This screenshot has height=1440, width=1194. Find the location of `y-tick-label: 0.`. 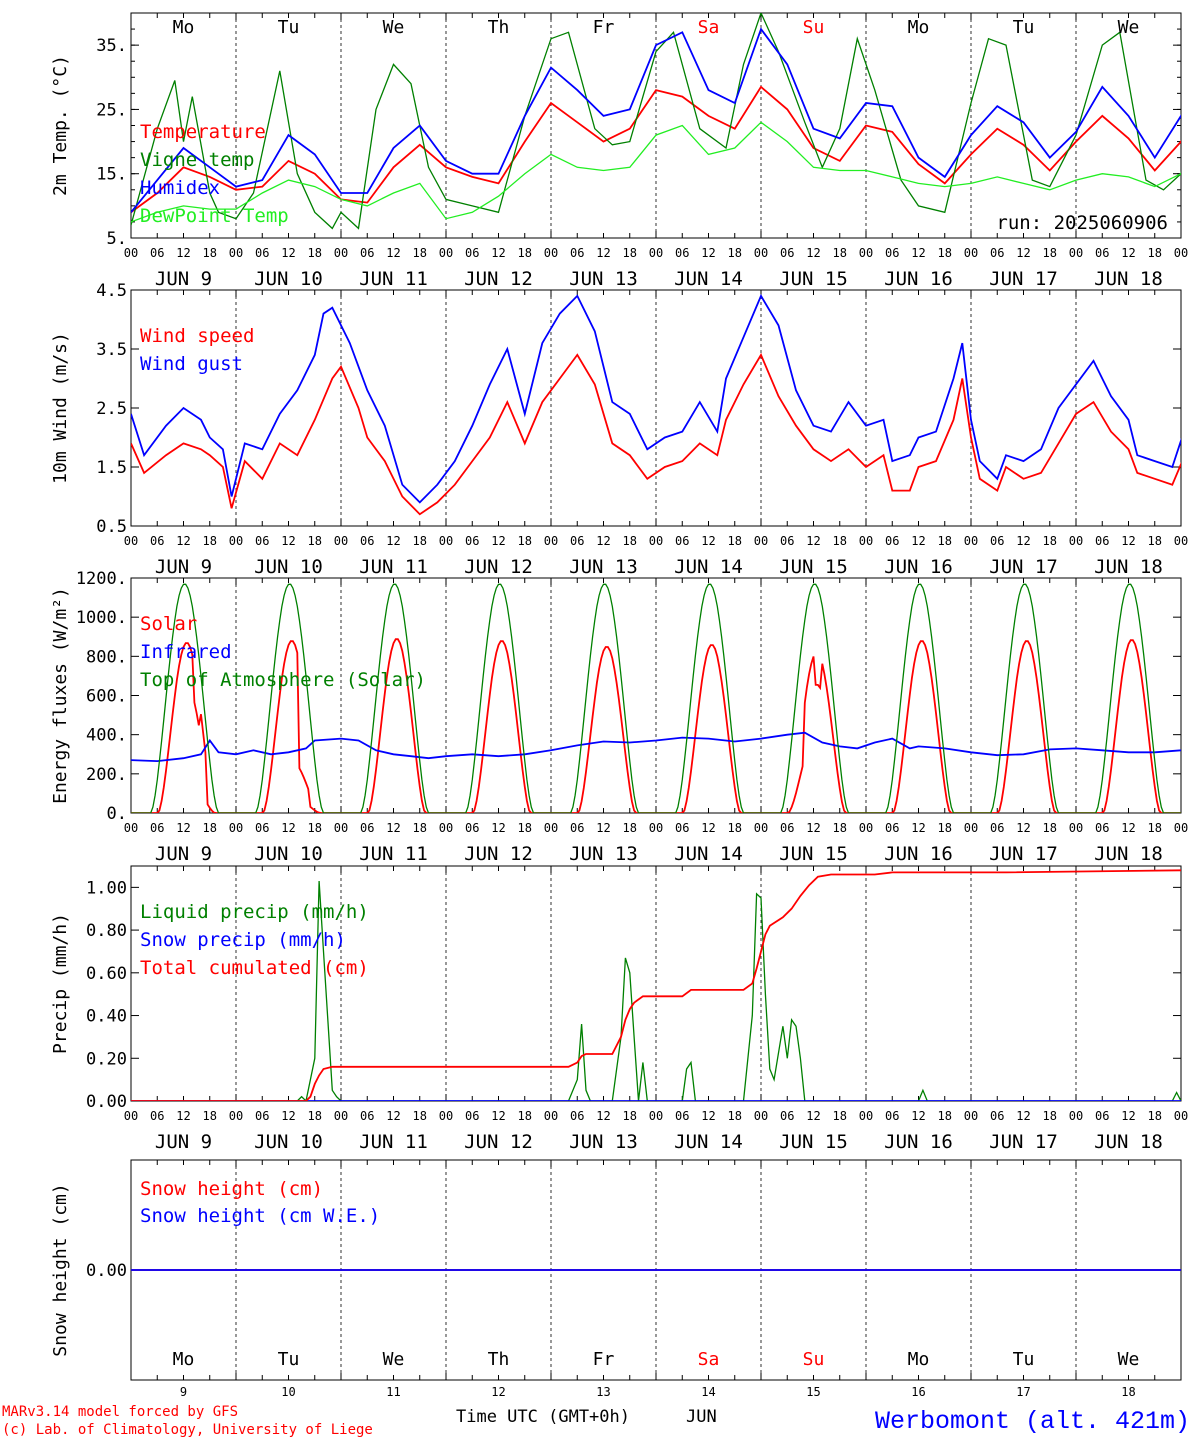

y-tick-label: 0. is located at coordinates (117, 814).